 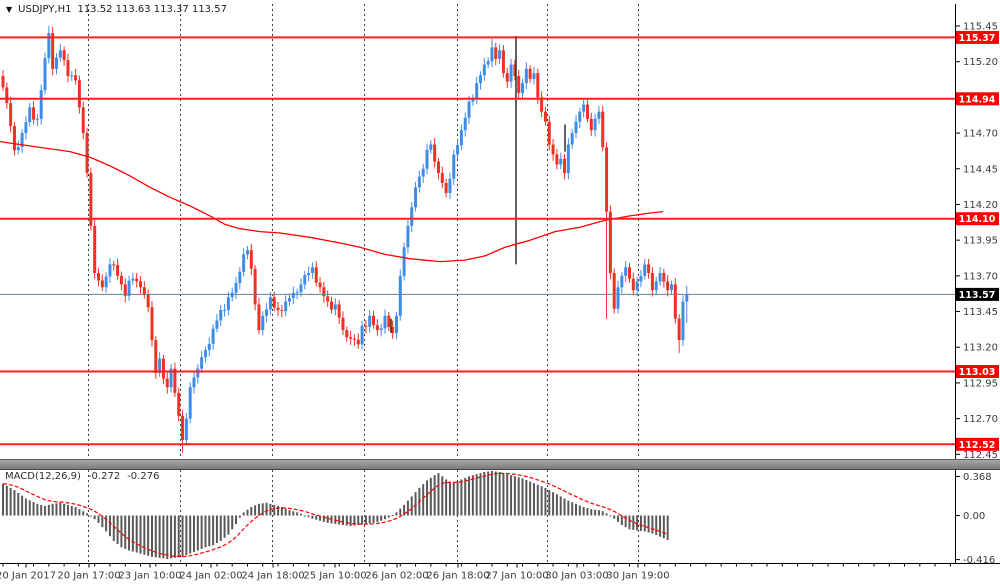 What do you see at coordinates (980, 348) in the screenshot?
I see `svg-text: 113.20` at bounding box center [980, 348].